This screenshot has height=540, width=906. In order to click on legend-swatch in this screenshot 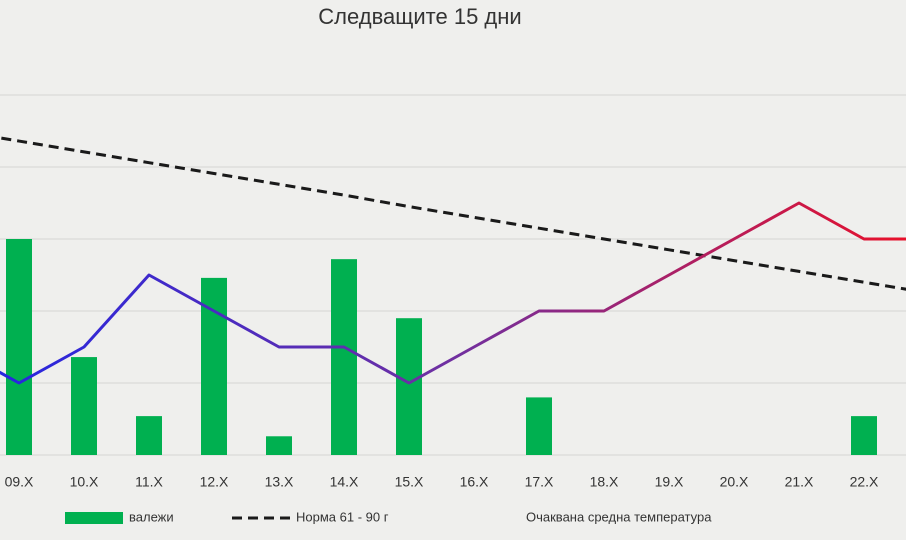, I will do `click(94, 518)`.